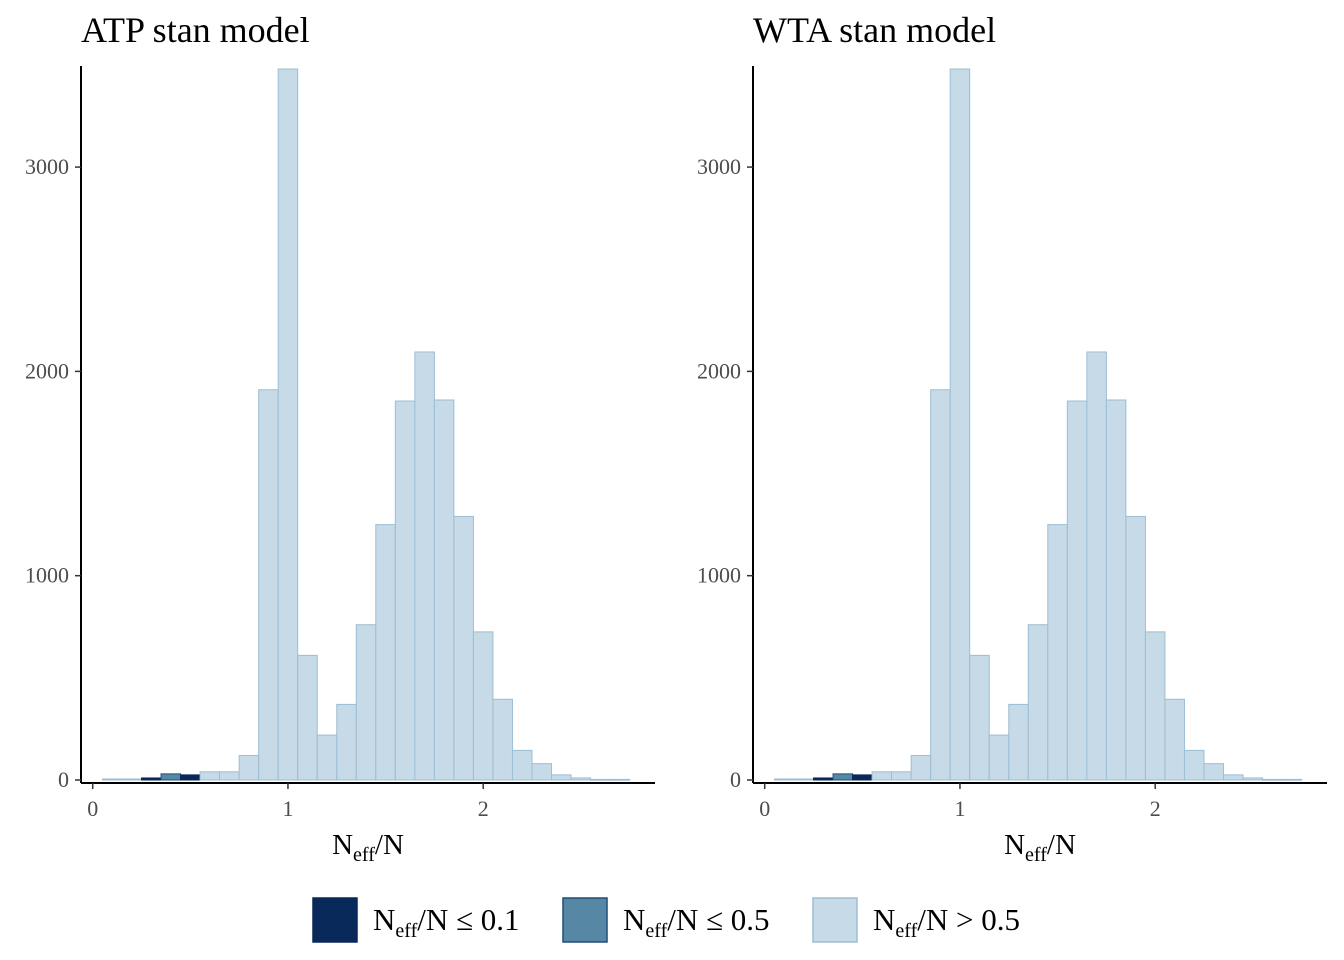 Image resolution: width=1344 pixels, height=960 pixels. Describe the element at coordinates (195, 30) in the screenshot. I see `chart-title: ATP stan model` at that location.